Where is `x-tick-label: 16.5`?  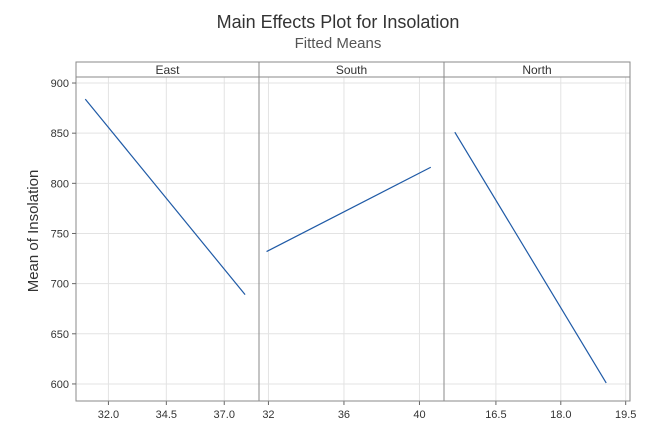 x-tick-label: 16.5 is located at coordinates (495, 415).